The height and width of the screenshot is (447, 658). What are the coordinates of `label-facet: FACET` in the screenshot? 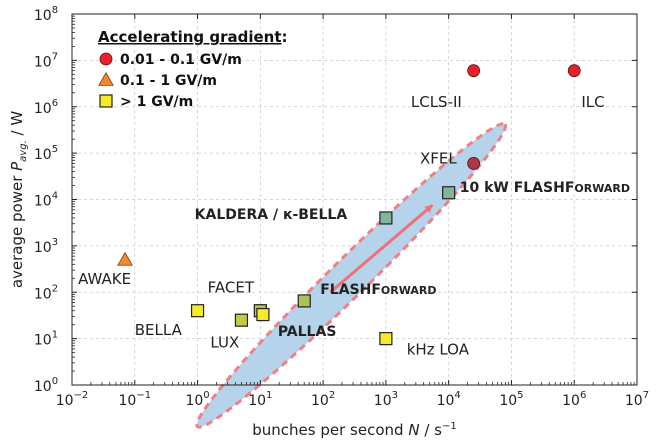 It's located at (231, 287).